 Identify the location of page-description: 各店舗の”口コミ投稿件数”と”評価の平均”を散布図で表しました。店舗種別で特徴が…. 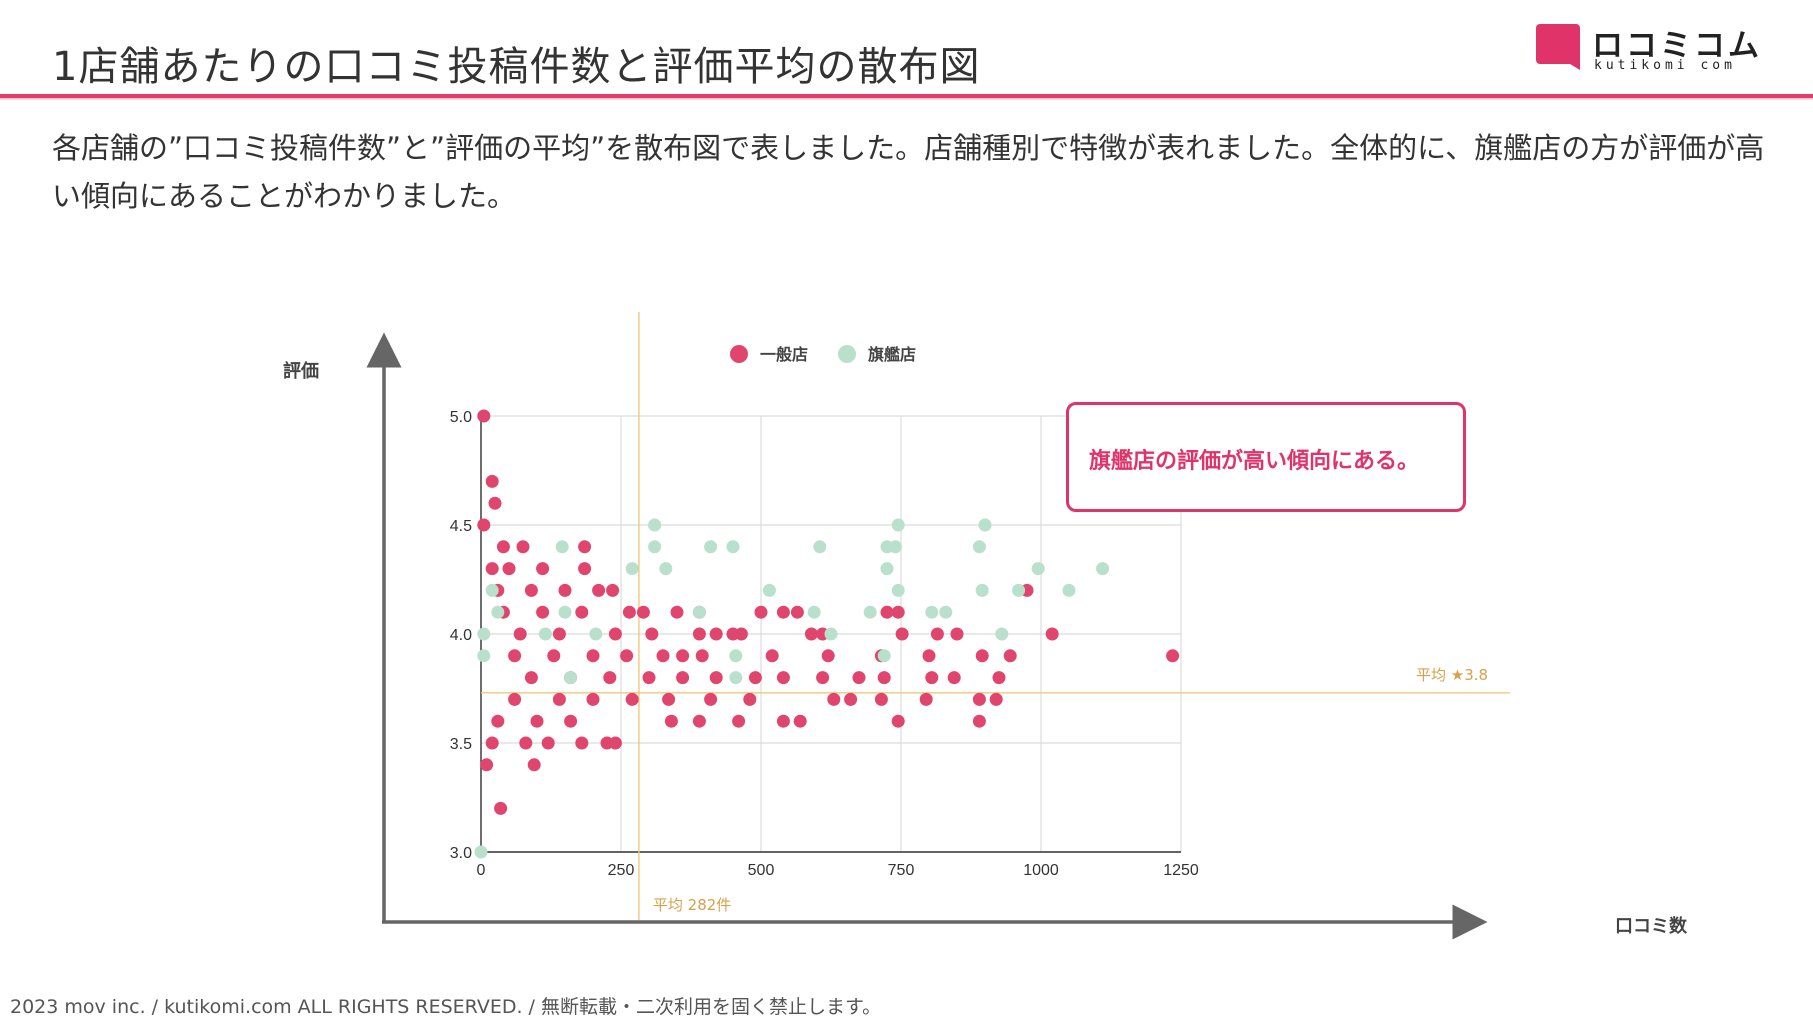
(908, 172).